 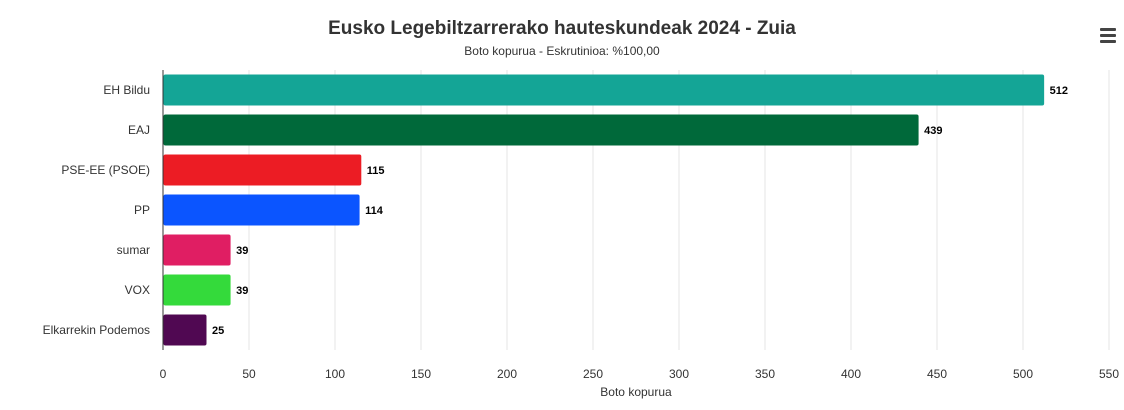 What do you see at coordinates (335, 374) in the screenshot?
I see `x-tick-label: 100` at bounding box center [335, 374].